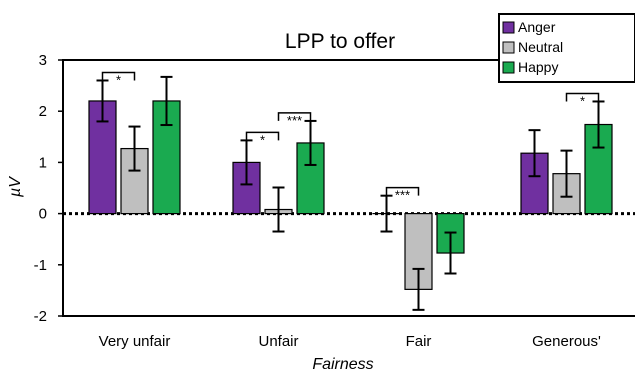 Image resolution: width=635 pixels, height=372 pixels. What do you see at coordinates (43, 60) in the screenshot?
I see `y-tick-label: 3` at bounding box center [43, 60].